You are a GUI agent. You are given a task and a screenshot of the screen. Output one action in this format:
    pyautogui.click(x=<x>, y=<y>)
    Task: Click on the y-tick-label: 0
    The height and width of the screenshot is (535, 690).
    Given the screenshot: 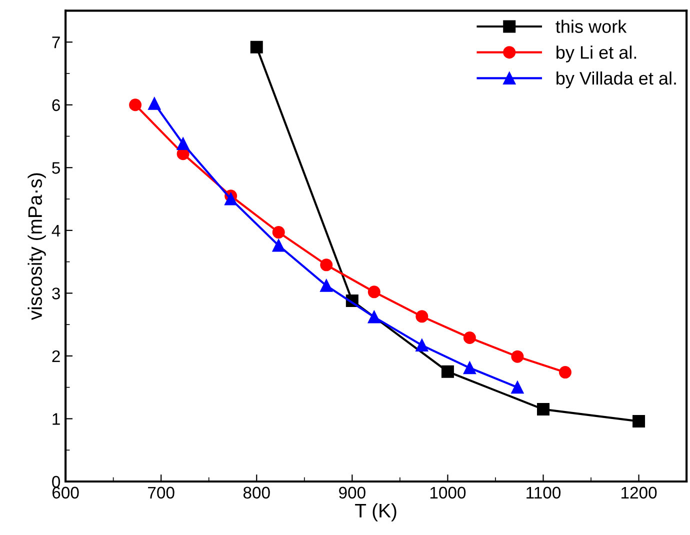 What is the action you would take?
    pyautogui.click(x=56, y=482)
    